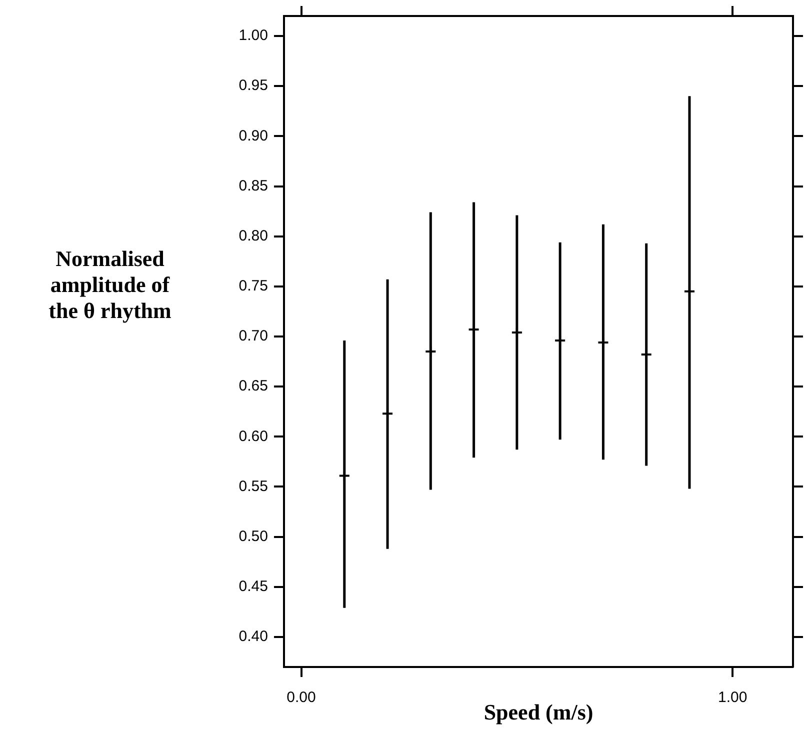 The width and height of the screenshot is (805, 733). What do you see at coordinates (253, 436) in the screenshot?
I see `y-tick-label: 0.60` at bounding box center [253, 436].